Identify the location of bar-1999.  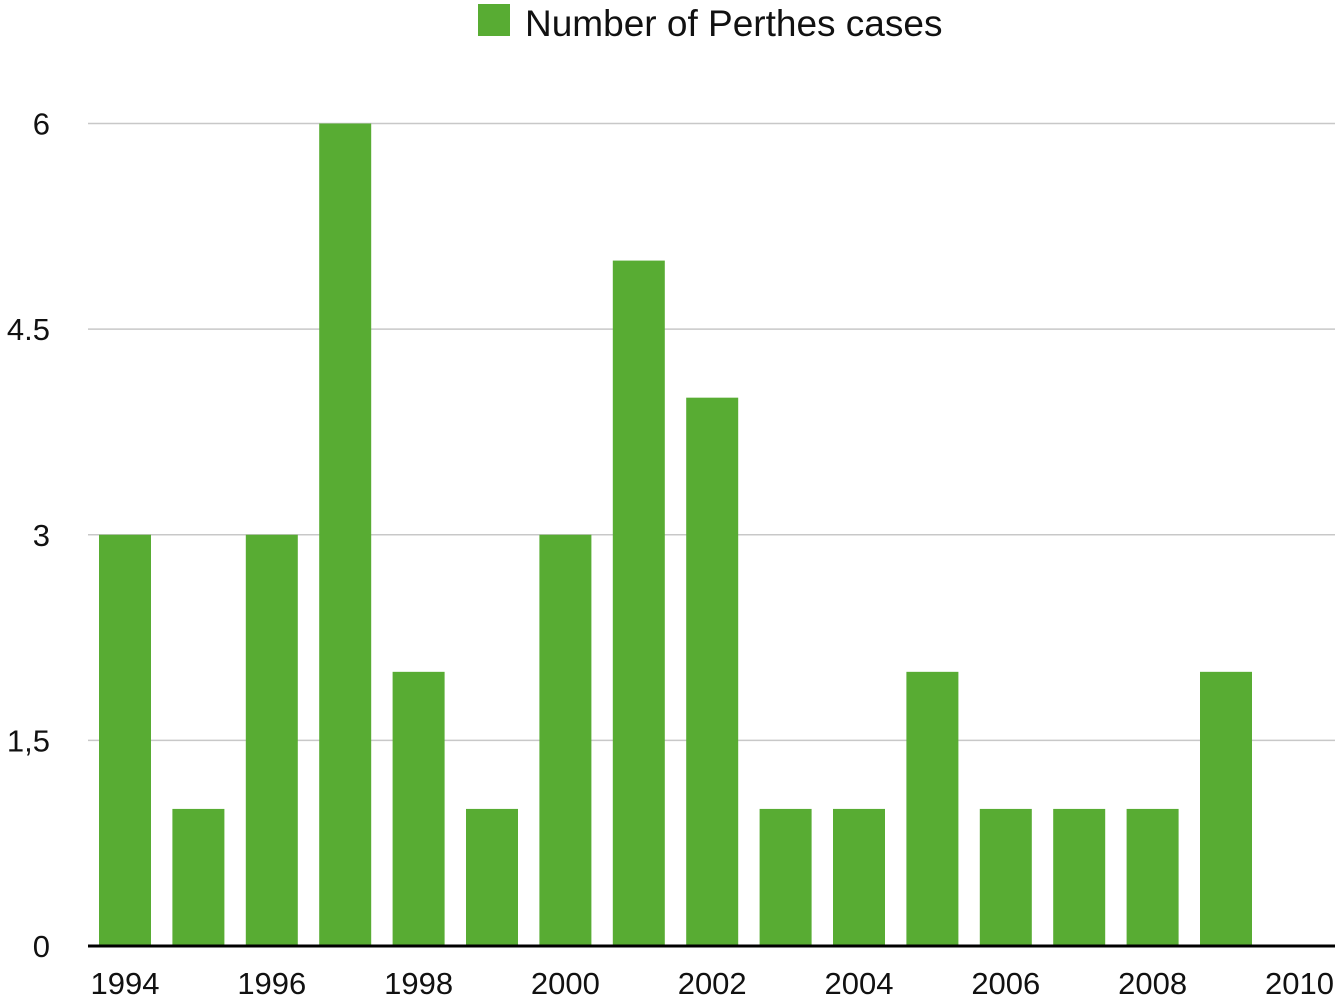
(492, 877).